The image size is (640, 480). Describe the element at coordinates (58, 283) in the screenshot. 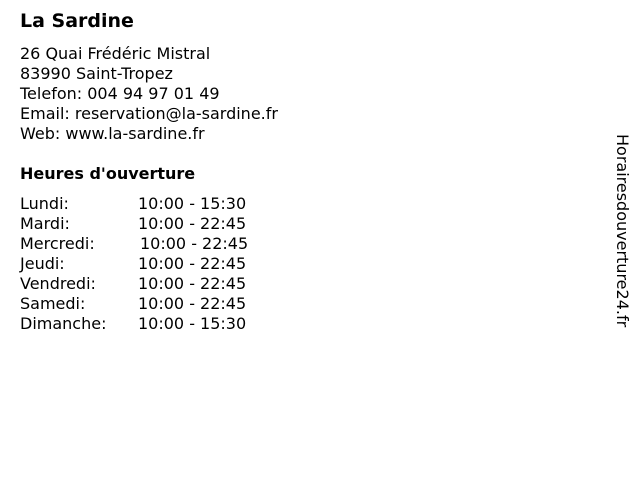

I see `day-label: Vendredi:` at that location.